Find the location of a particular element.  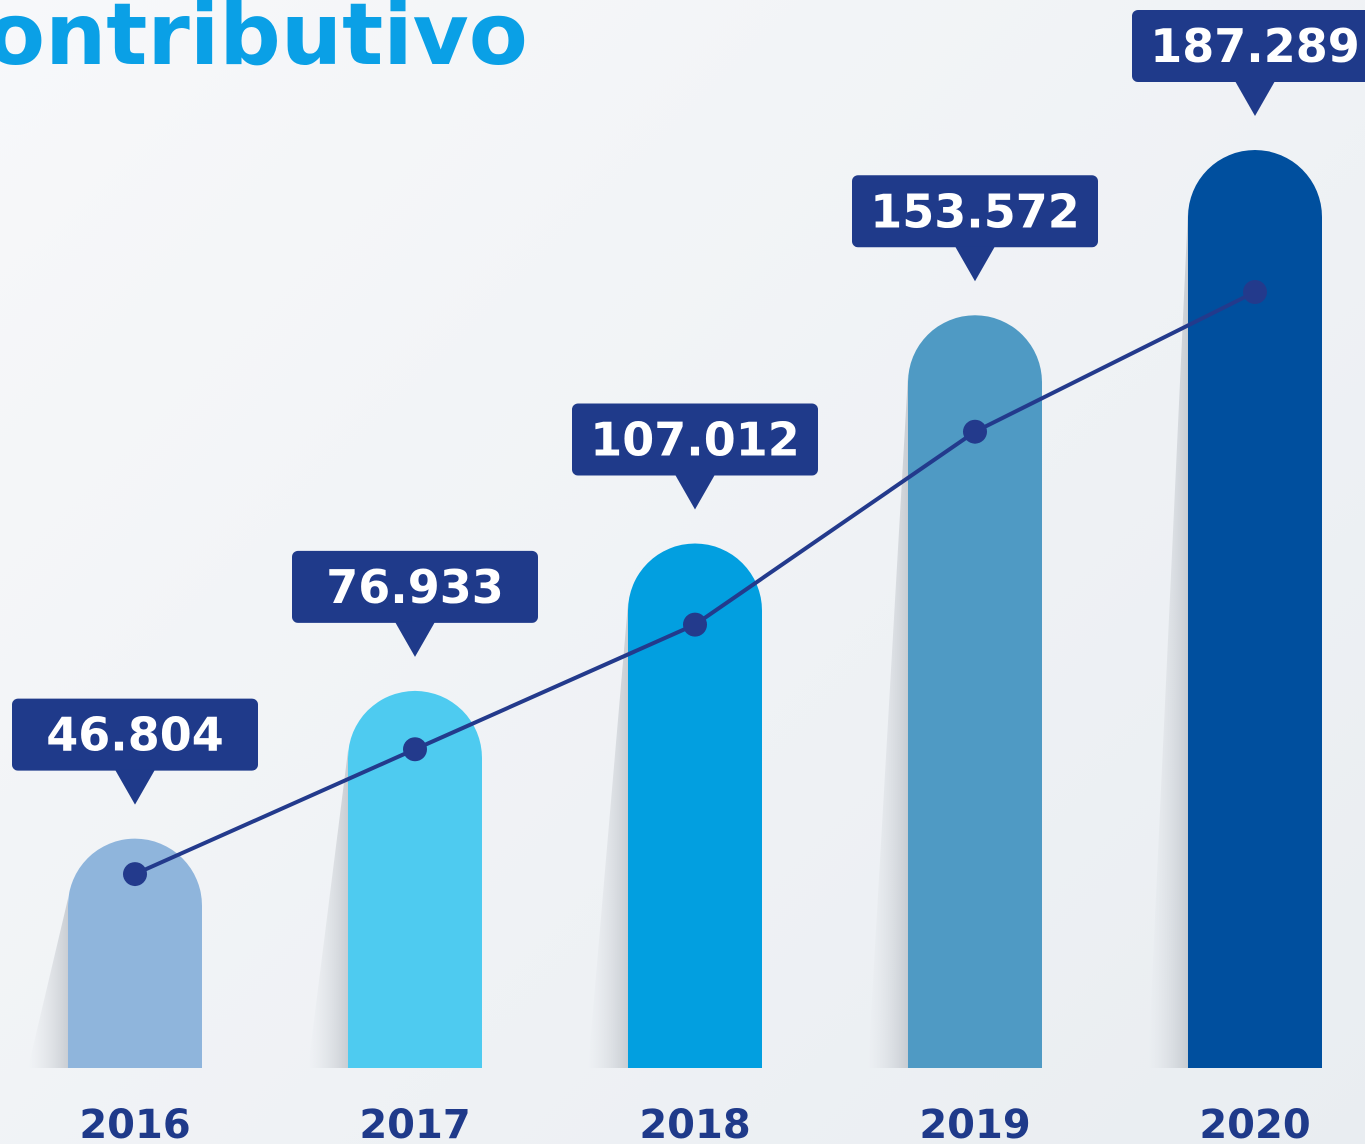

value-label: 76.933 is located at coordinates (415, 587).